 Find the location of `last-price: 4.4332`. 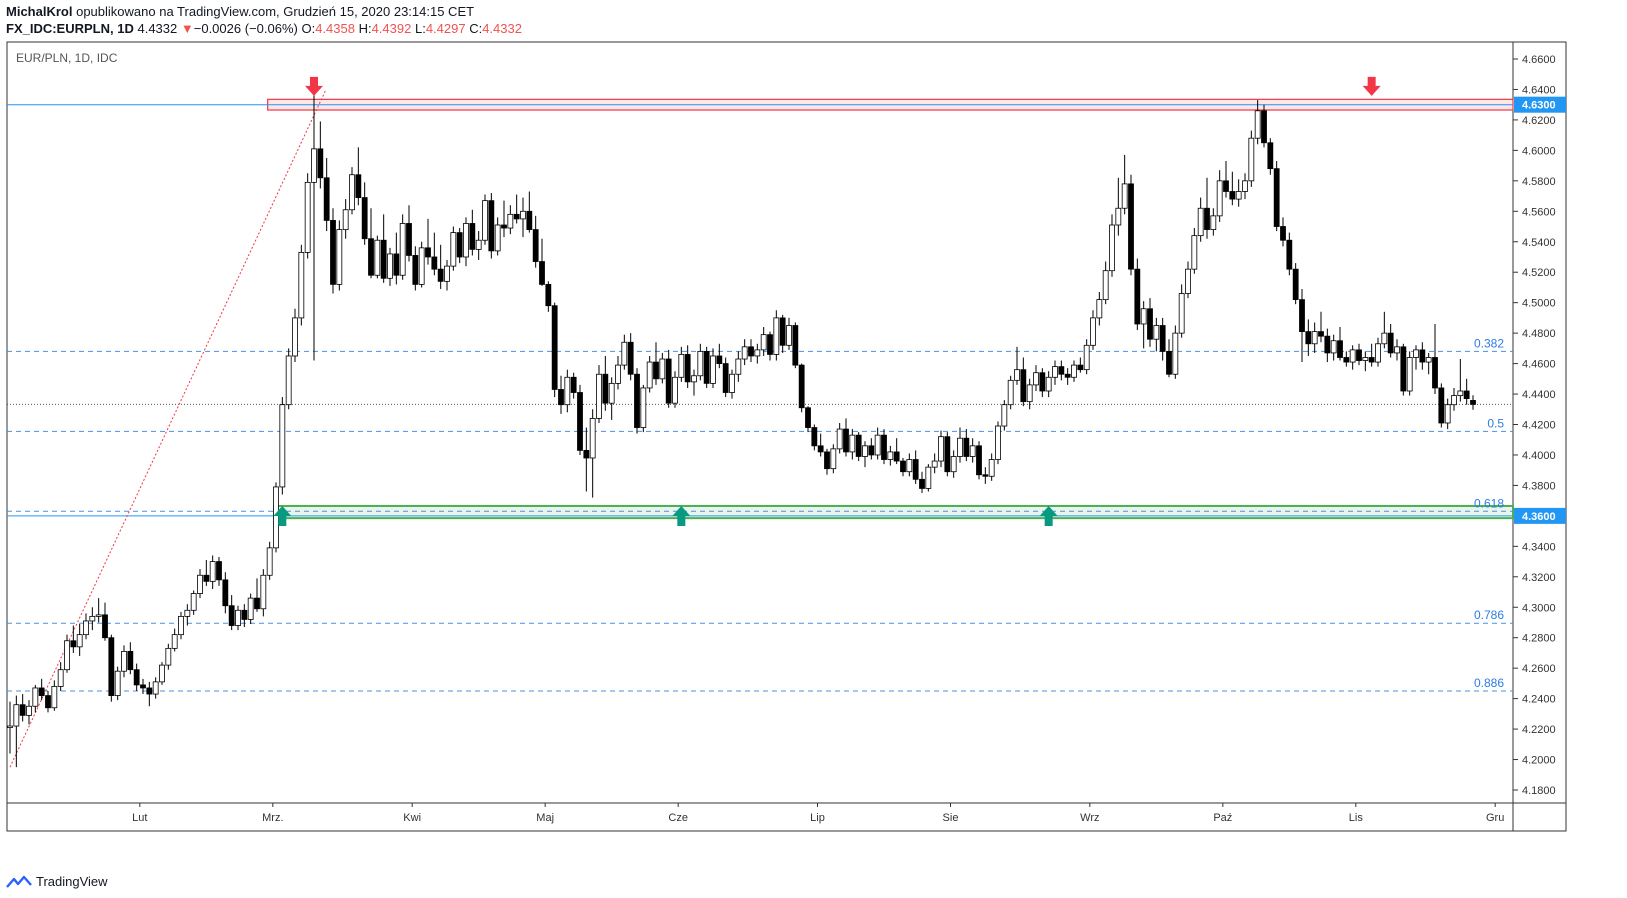

last-price: 4.4332 is located at coordinates (157, 28).